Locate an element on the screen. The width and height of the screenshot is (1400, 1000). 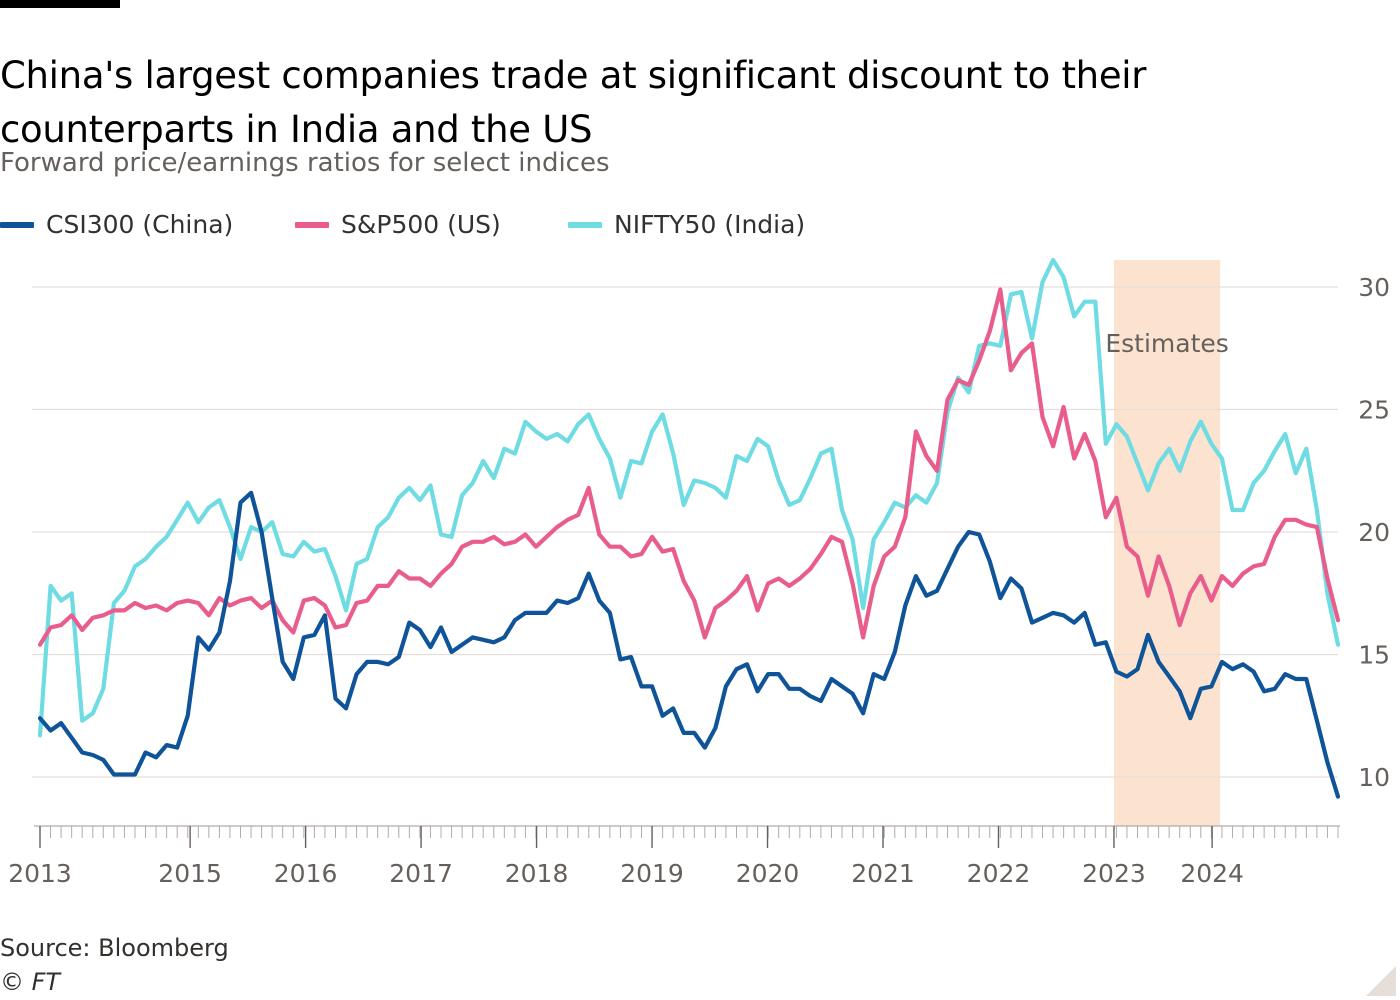
x-tick-label-2023: 2023 is located at coordinates (1114, 873).